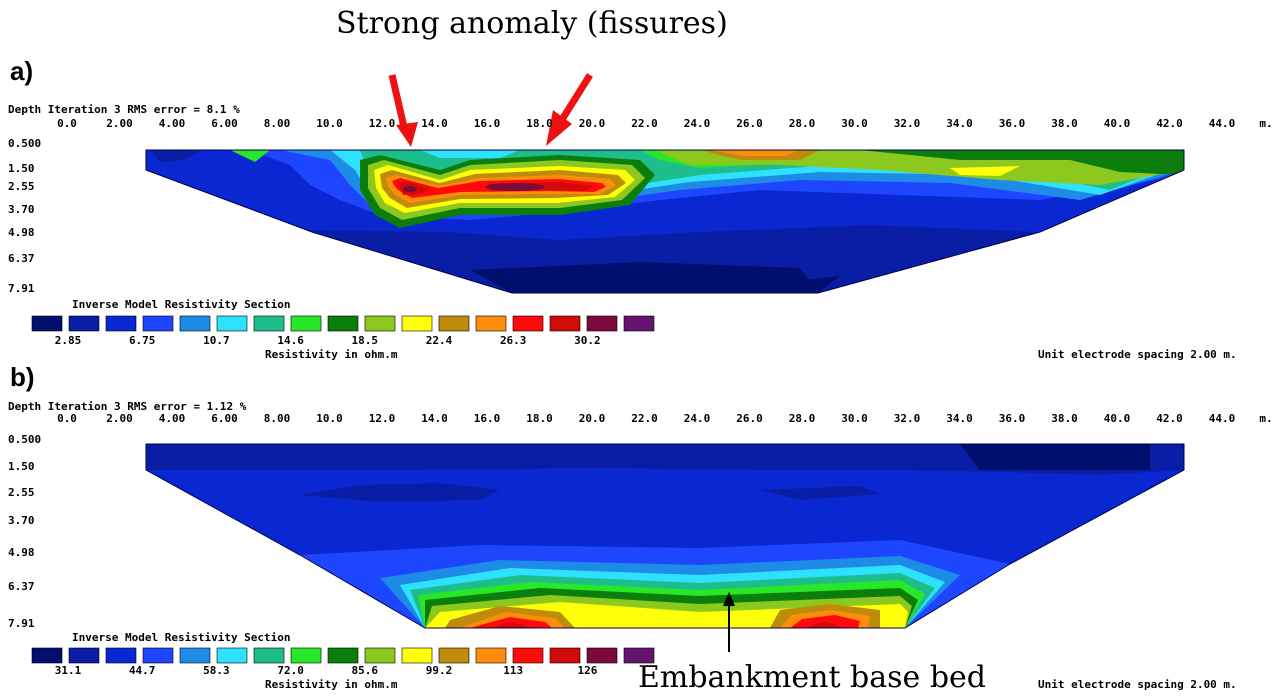 The image size is (1284, 697). I want to click on annotation-strong-anomaly: Strong anomaly (fissures), so click(532, 23).